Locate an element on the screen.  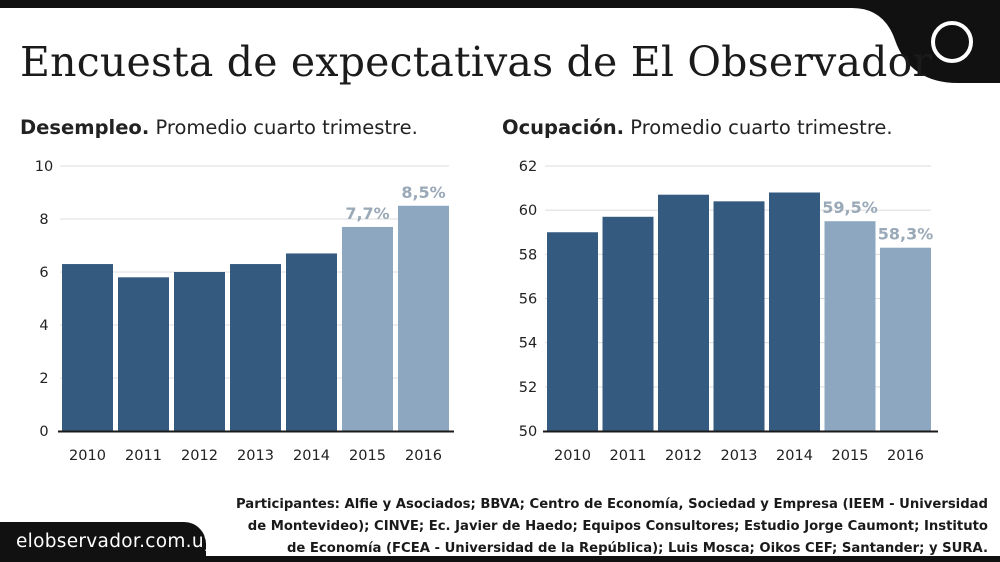
y-tick-label: 6 is located at coordinates (43, 273).